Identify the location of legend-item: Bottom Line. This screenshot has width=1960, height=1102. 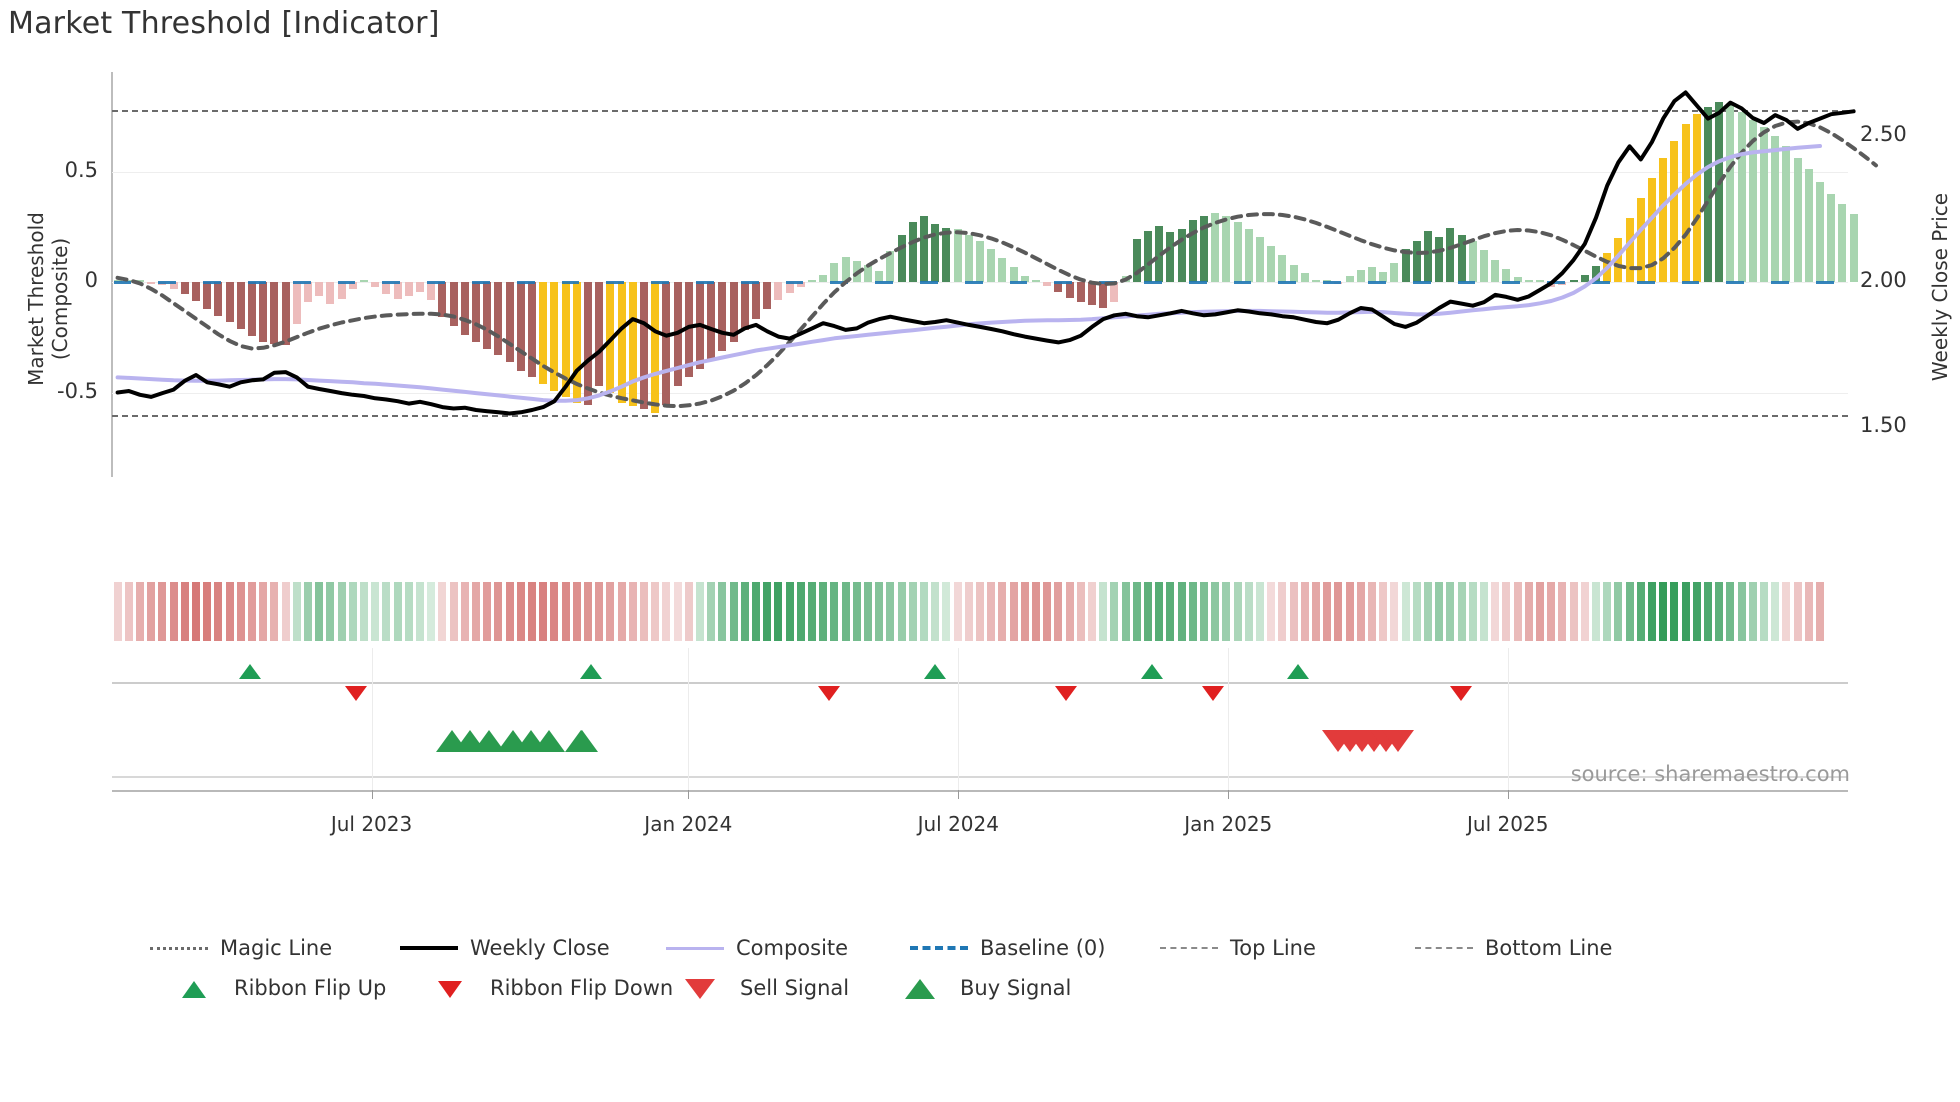
(1513, 948).